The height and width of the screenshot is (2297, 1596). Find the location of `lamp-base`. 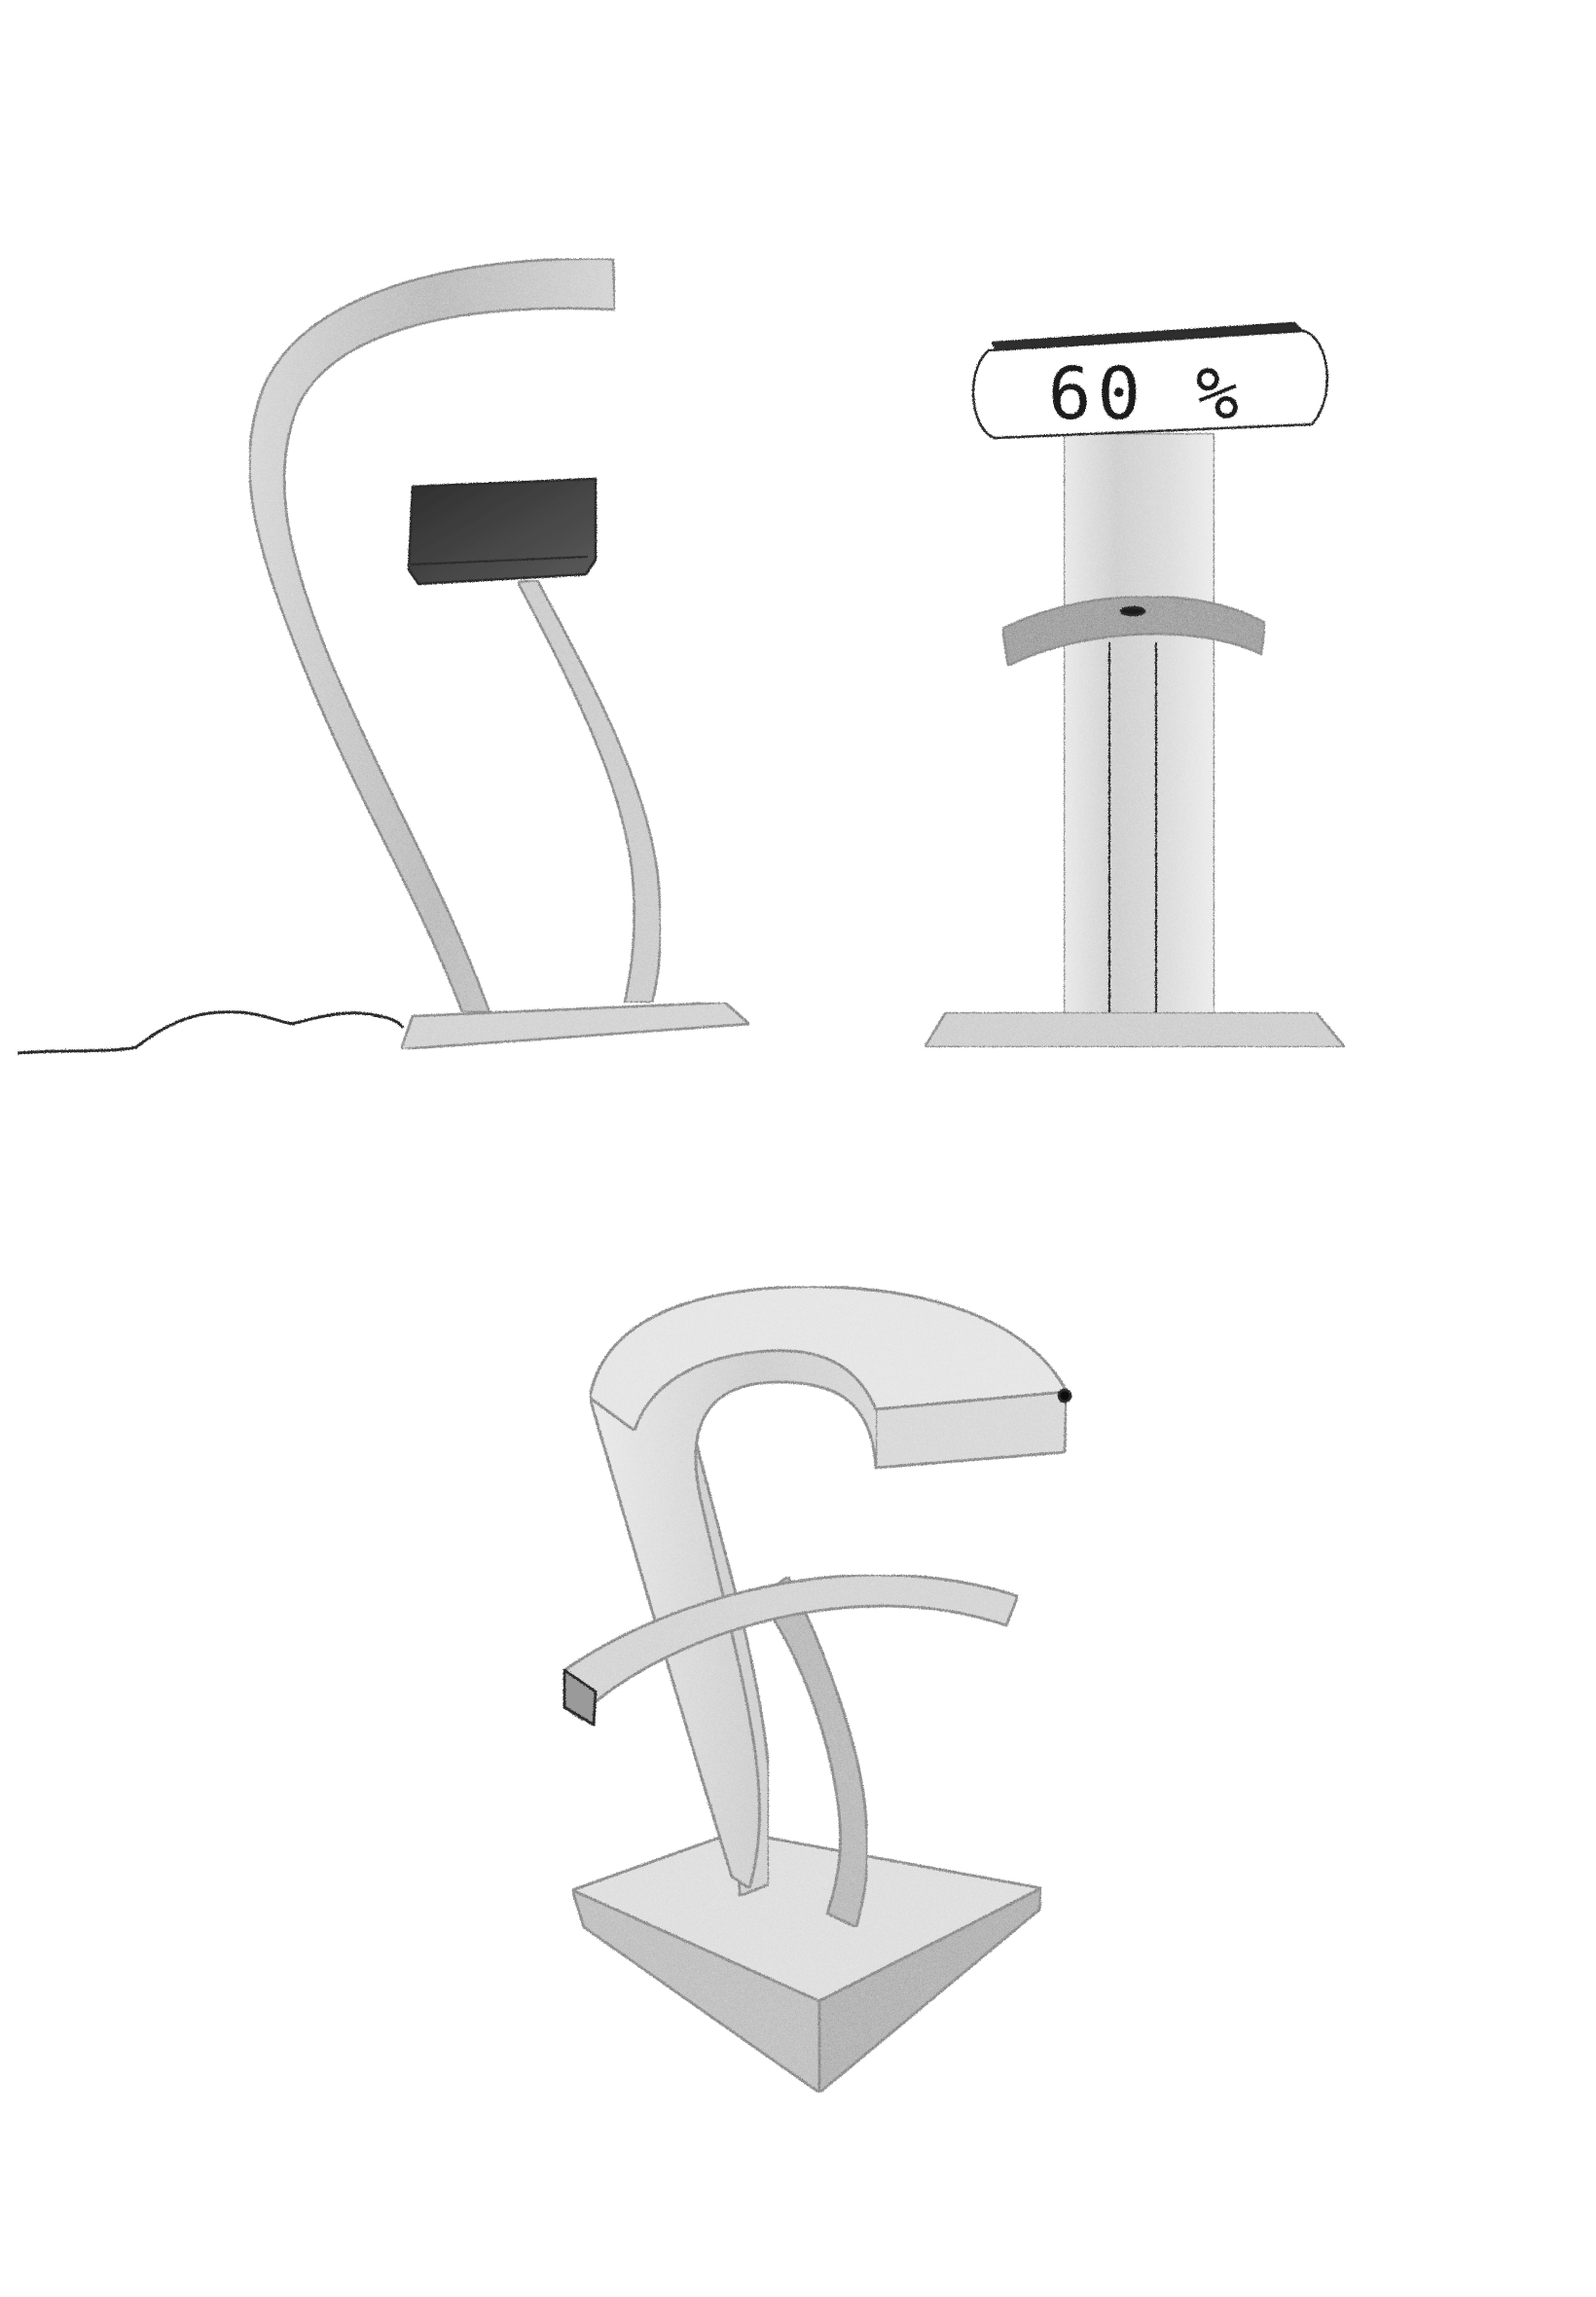

lamp-base is located at coordinates (575, 1026).